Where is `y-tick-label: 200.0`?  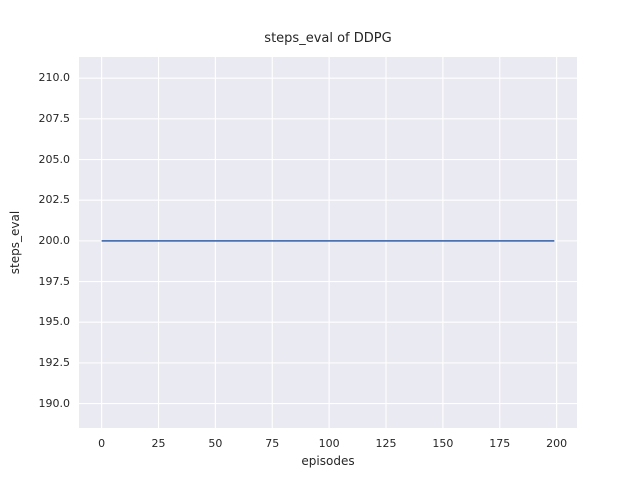 y-tick-label: 200.0 is located at coordinates (54, 240).